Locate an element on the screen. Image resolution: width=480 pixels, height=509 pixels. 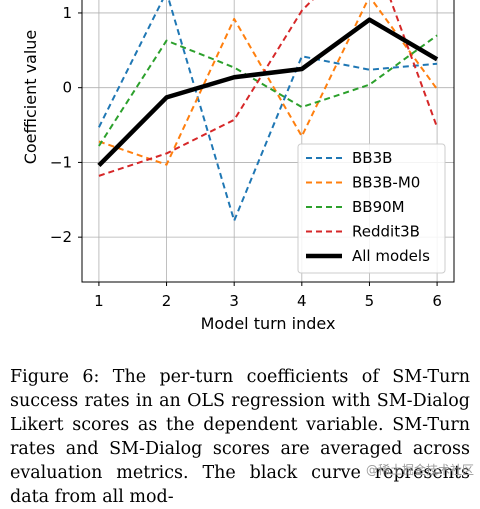
y-tick-label: 0 is located at coordinates (67, 88).